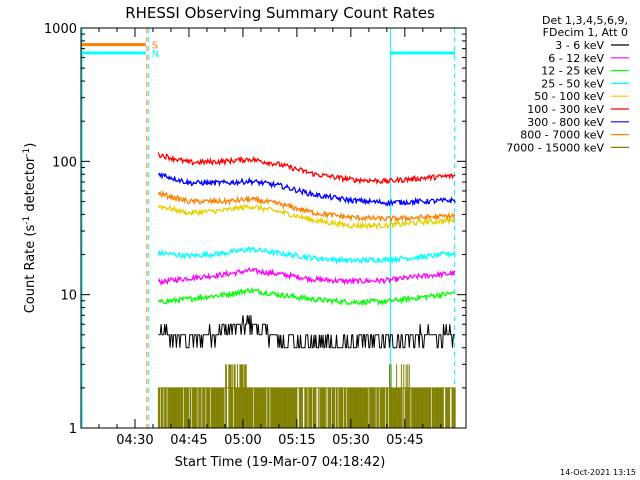  Describe the element at coordinates (68, 296) in the screenshot. I see `y-tick-label: 10` at that location.